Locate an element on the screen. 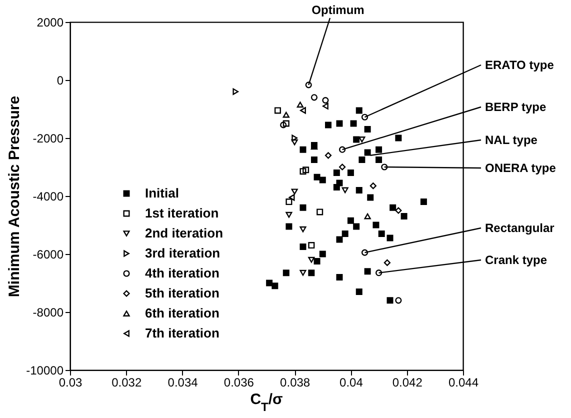 The height and width of the screenshot is (418, 571). annotation: ERATO type is located at coordinates (519, 65).